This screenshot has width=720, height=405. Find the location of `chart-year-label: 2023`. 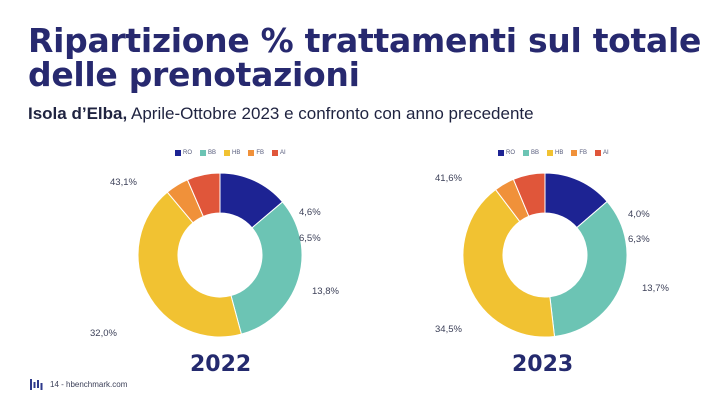

chart-year-label: 2023 is located at coordinates (543, 364).